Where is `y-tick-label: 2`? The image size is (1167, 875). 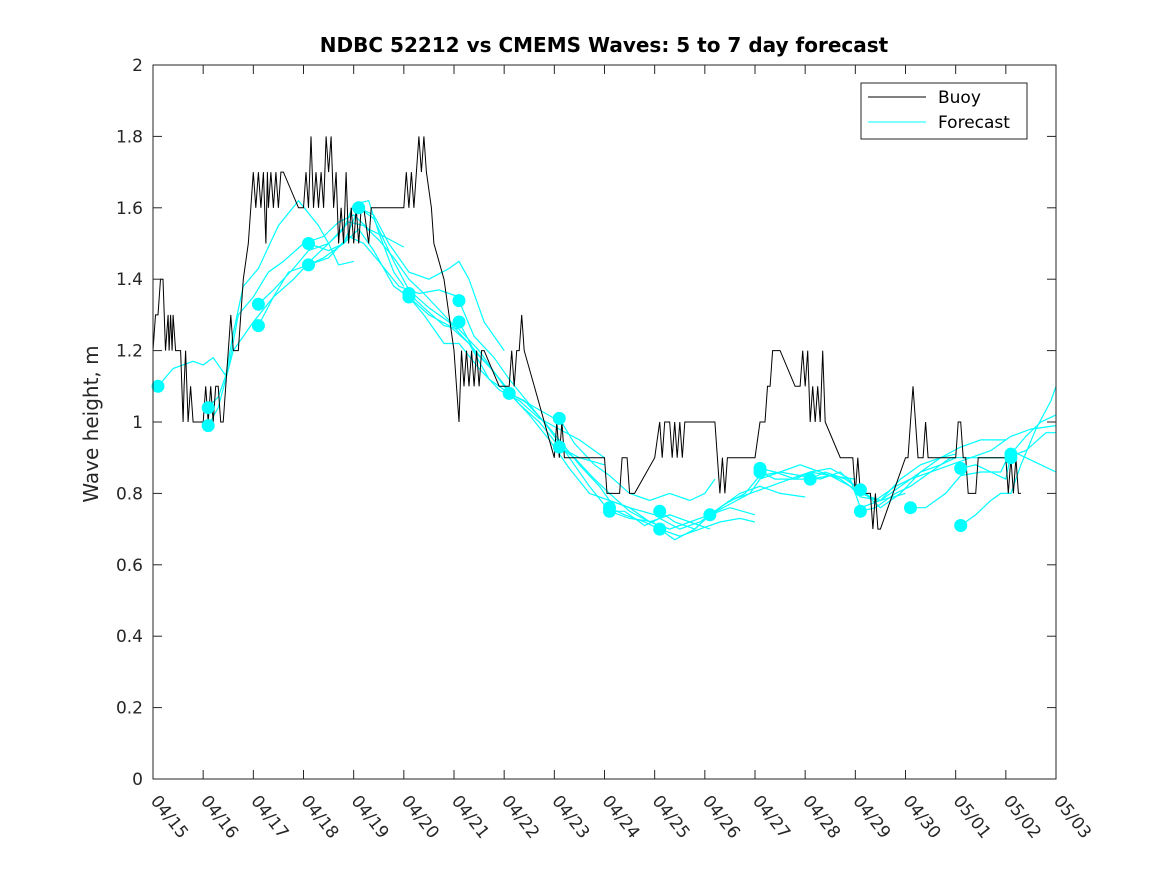
y-tick-label: 2 is located at coordinates (137, 66).